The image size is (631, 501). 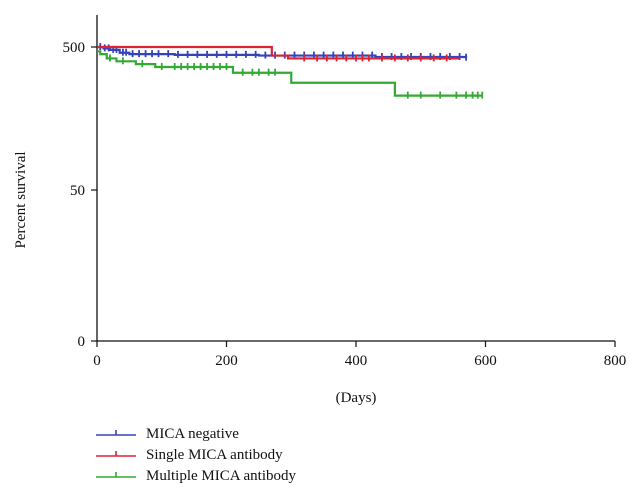 I want to click on y-tick-label: 500, so click(x=74, y=48).